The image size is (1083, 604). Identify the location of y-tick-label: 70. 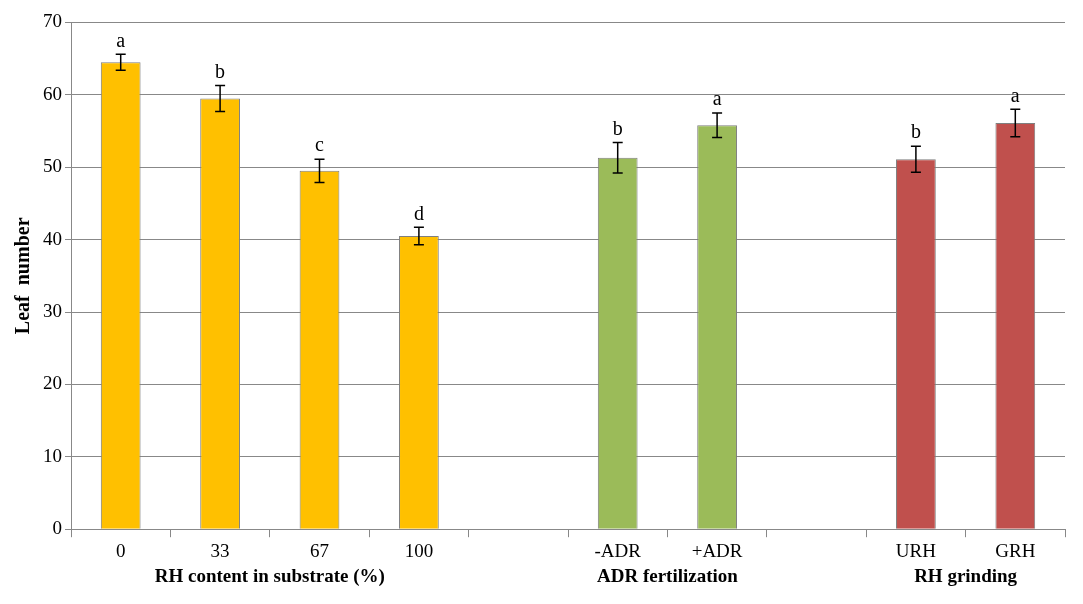
(52, 21).